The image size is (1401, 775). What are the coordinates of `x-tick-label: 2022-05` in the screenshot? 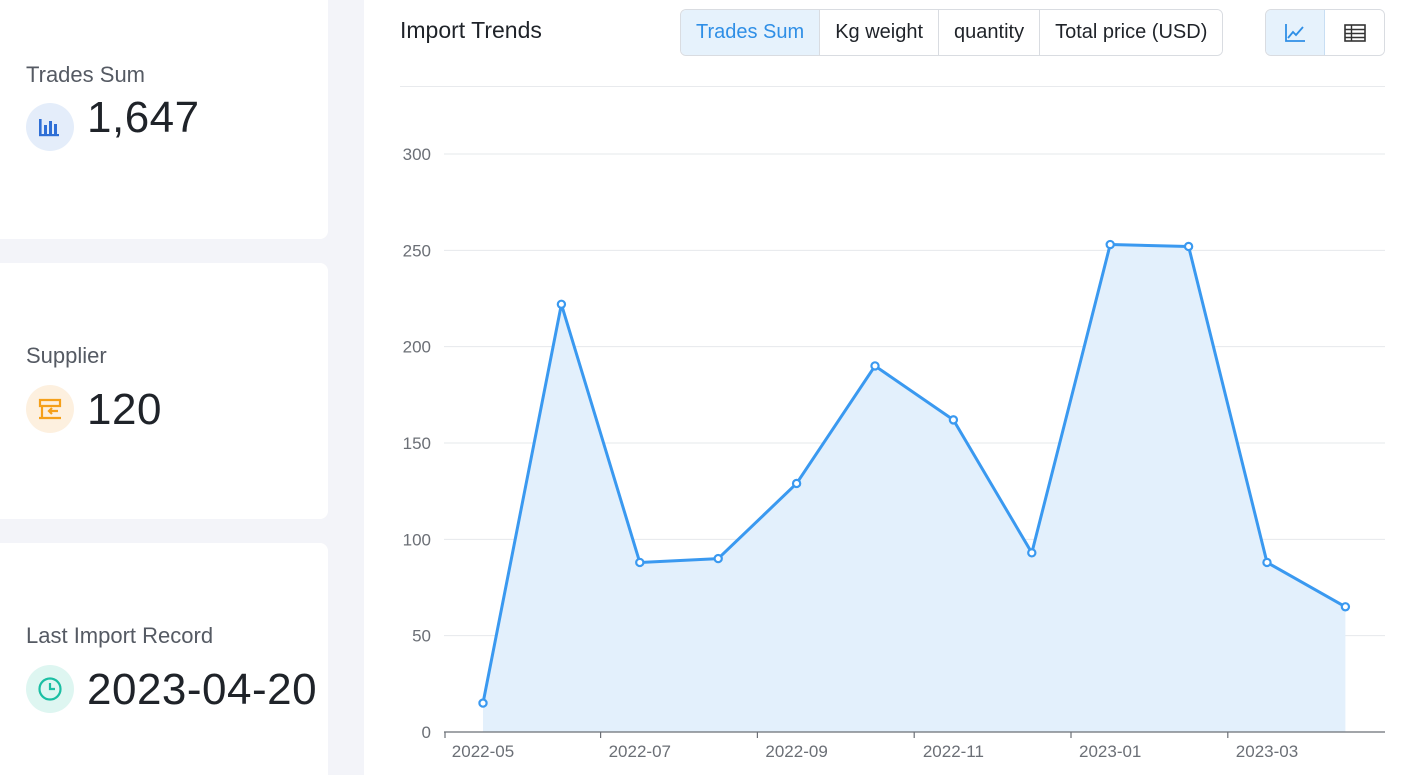 It's located at (483, 751).